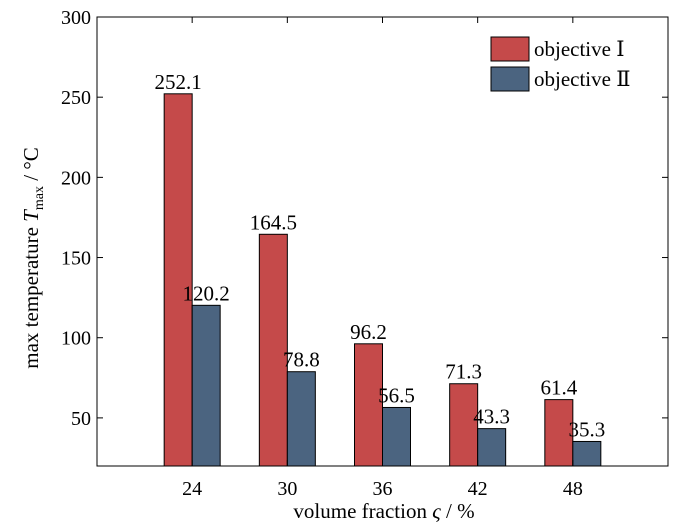 This screenshot has height=528, width=700. What do you see at coordinates (31, 295) in the screenshot?
I see `y-axis-title-prefix: max temperature` at bounding box center [31, 295].